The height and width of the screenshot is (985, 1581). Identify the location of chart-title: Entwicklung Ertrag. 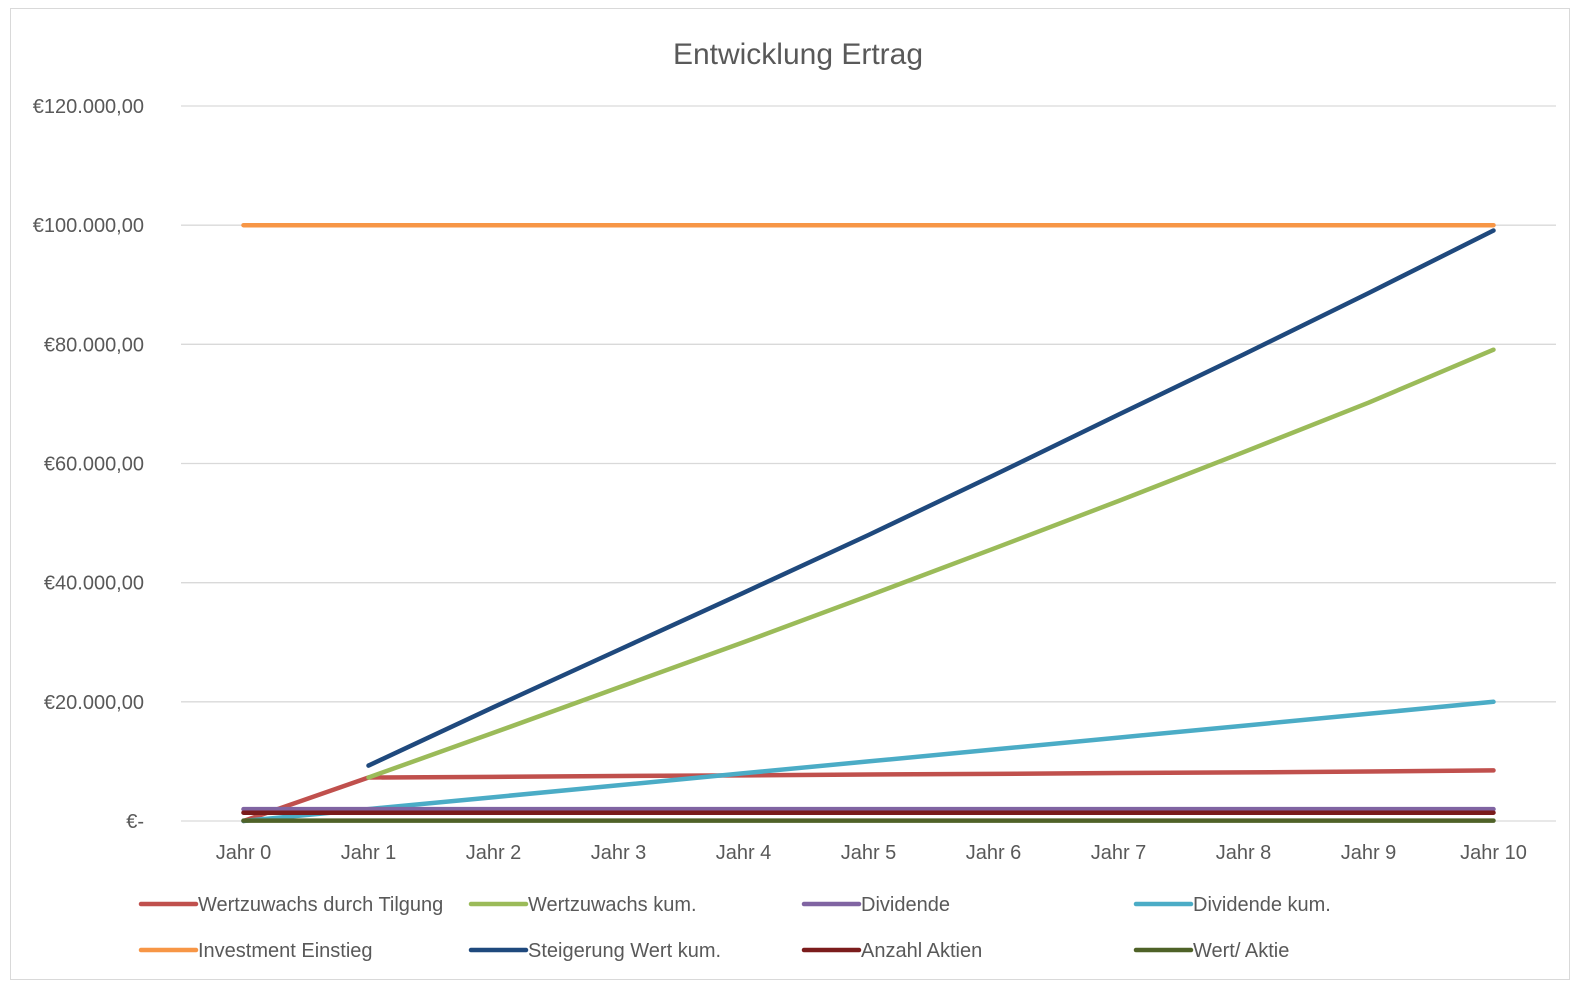
(798, 54).